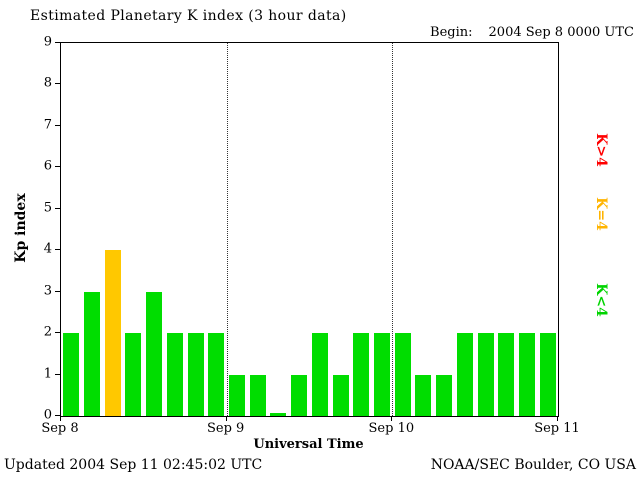 The image size is (640, 480). What do you see at coordinates (47, 83) in the screenshot?
I see `y-tick-label: 8` at bounding box center [47, 83].